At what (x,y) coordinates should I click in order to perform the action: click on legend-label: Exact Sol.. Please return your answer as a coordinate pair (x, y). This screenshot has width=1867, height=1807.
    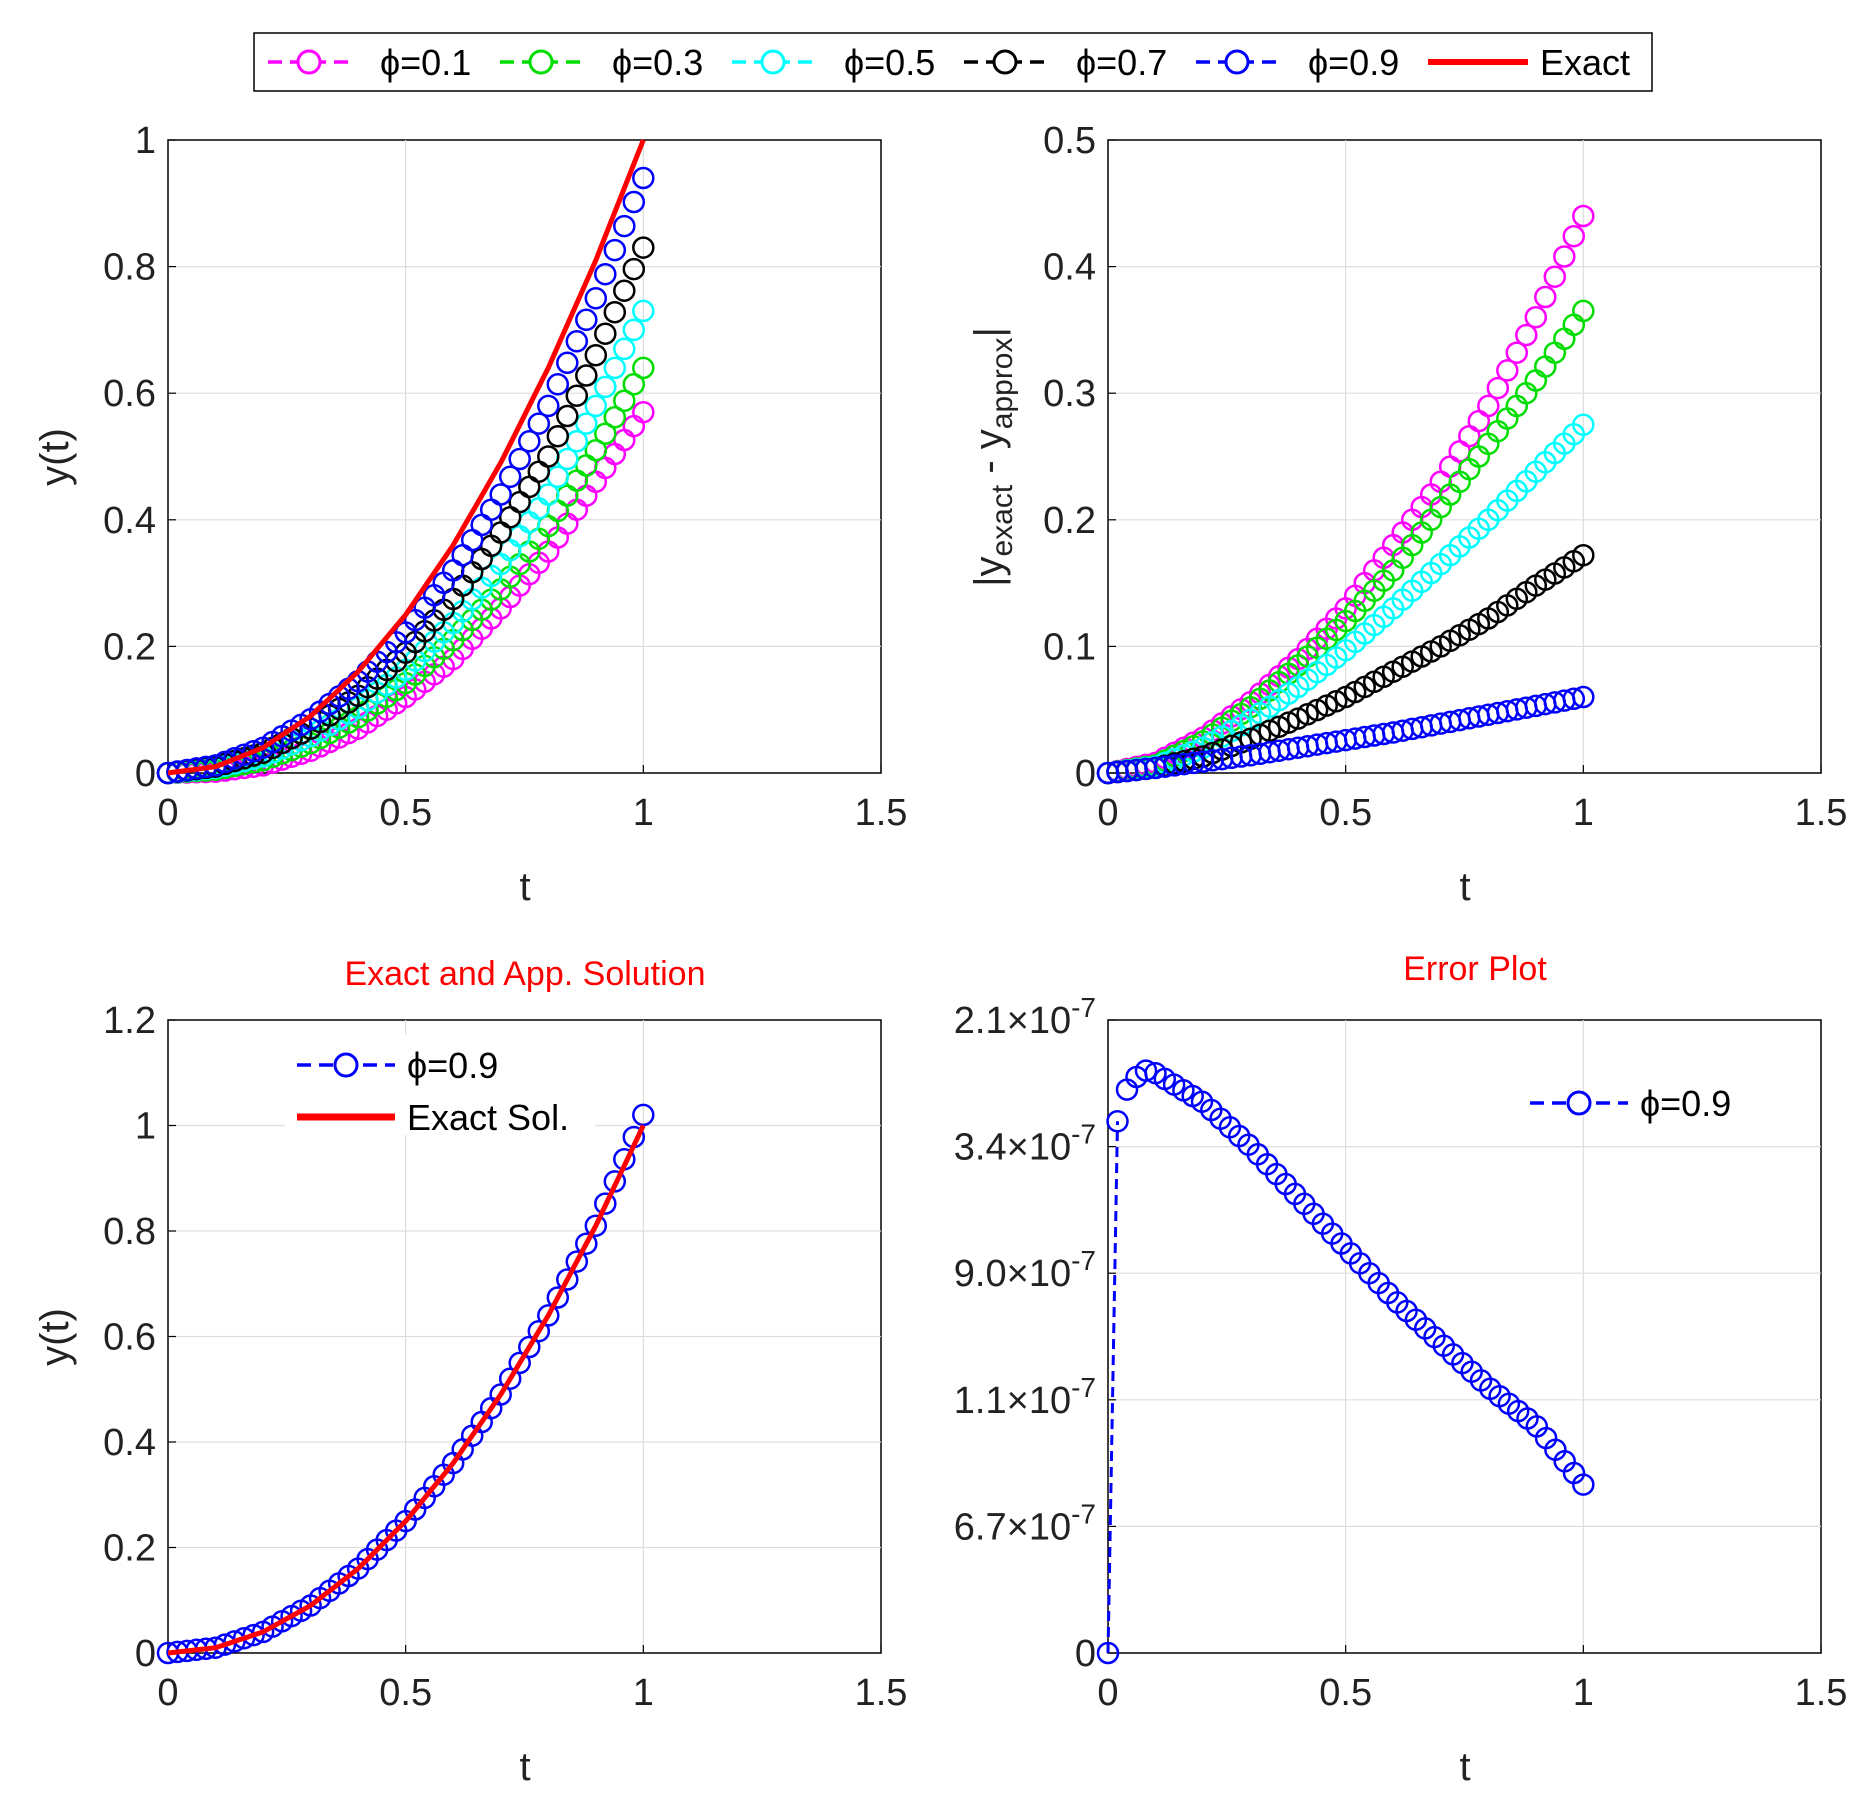
    Looking at the image, I should click on (488, 1117).